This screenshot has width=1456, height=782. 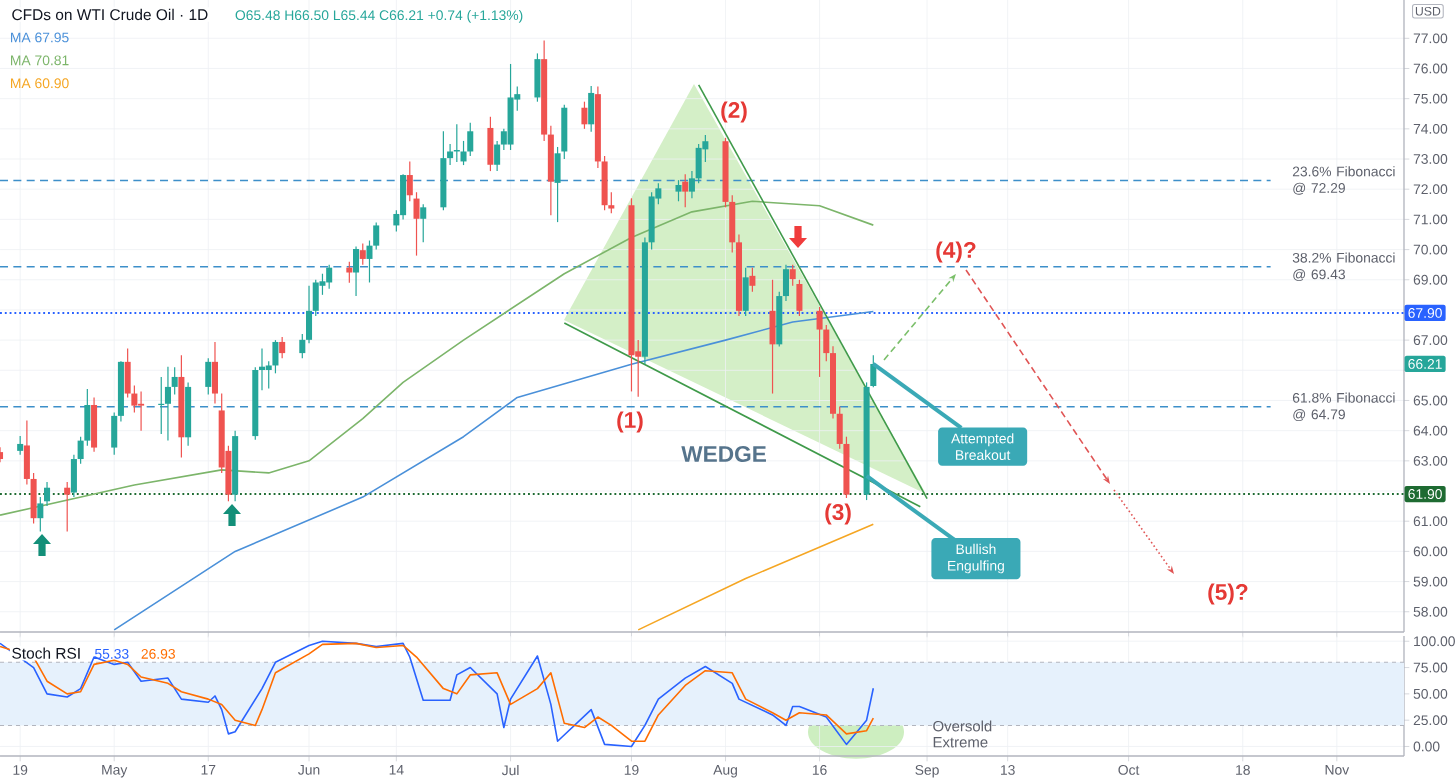 I want to click on annotation: (4)?, so click(x=956, y=252).